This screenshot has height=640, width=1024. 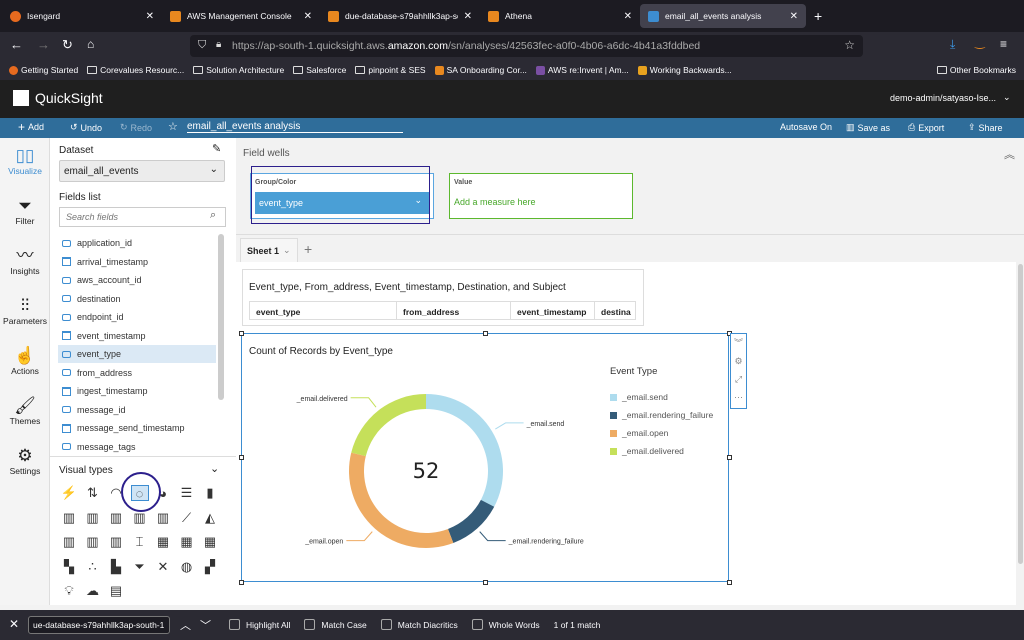 What do you see at coordinates (25, 211) in the screenshot?
I see `rail-filter: ⏷ Filter` at bounding box center [25, 211].